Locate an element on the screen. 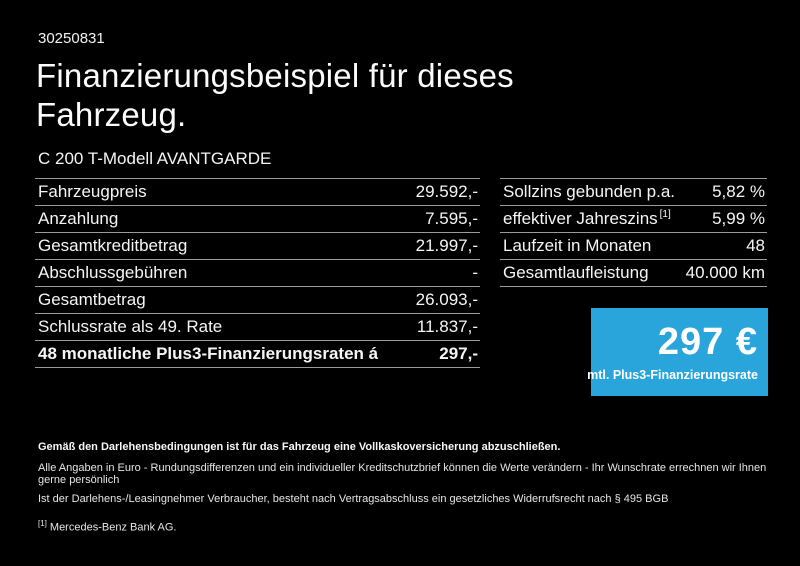  row-label: 48 monatliche Plus3-Finanzierungsraten á is located at coordinates (208, 353).